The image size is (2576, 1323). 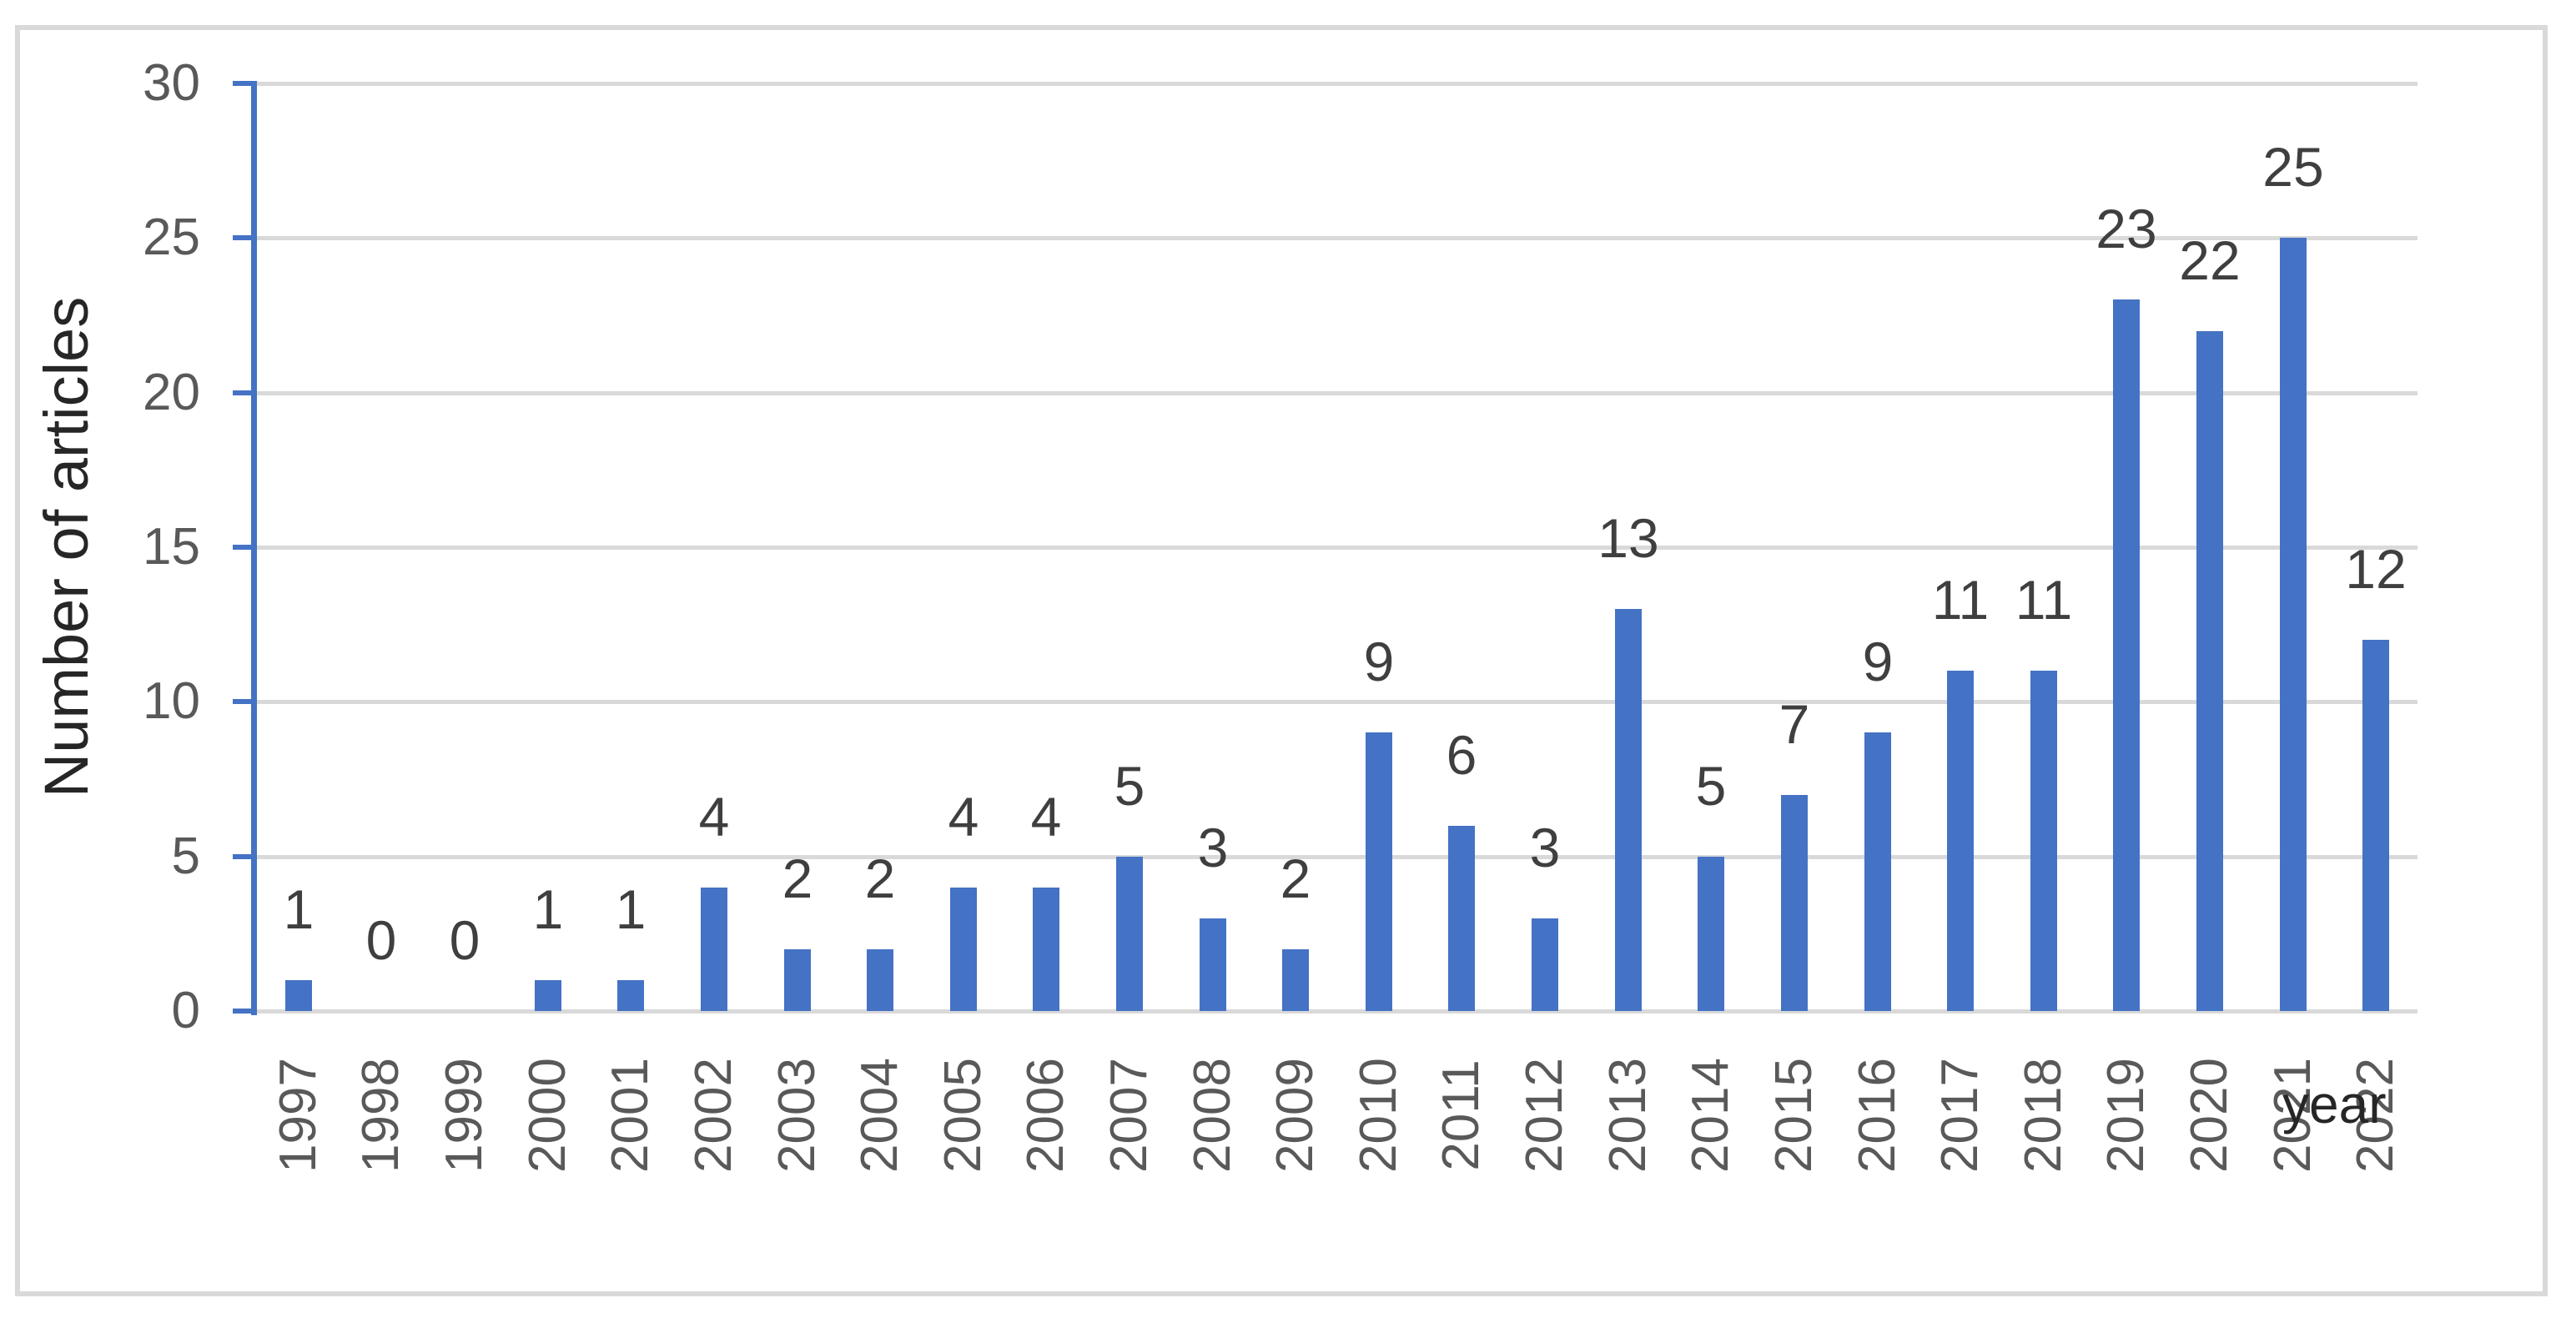 What do you see at coordinates (1544, 1115) in the screenshot?
I see `x-tick-label-text: 2012` at bounding box center [1544, 1115].